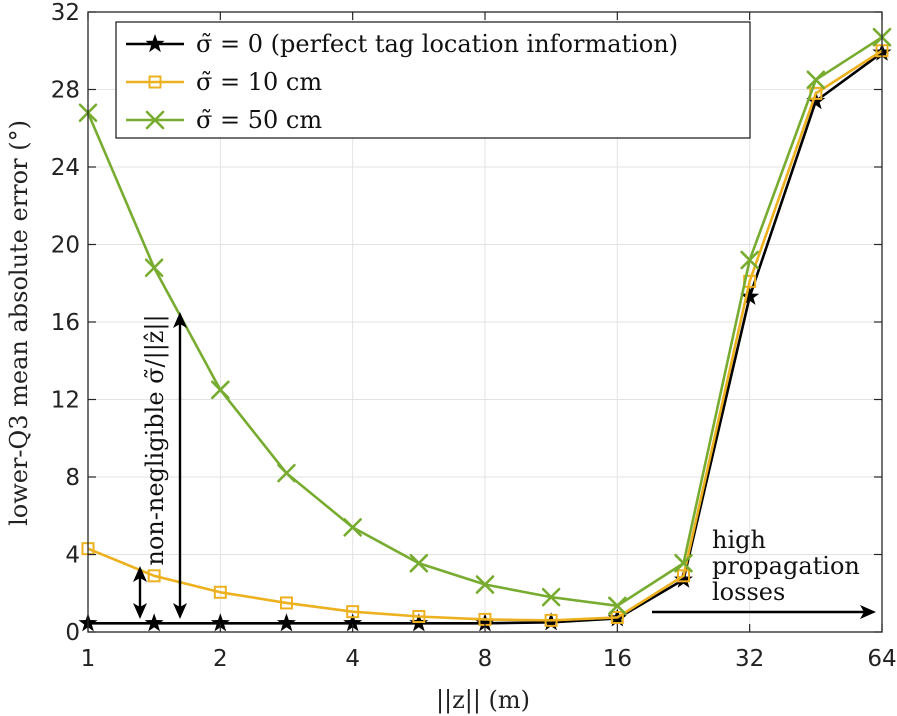 Image resolution: width=897 pixels, height=716 pixels. Describe the element at coordinates (155, 439) in the screenshot. I see `annotation-non-negligible: non-negligible σ̃/||ẑ||` at that location.